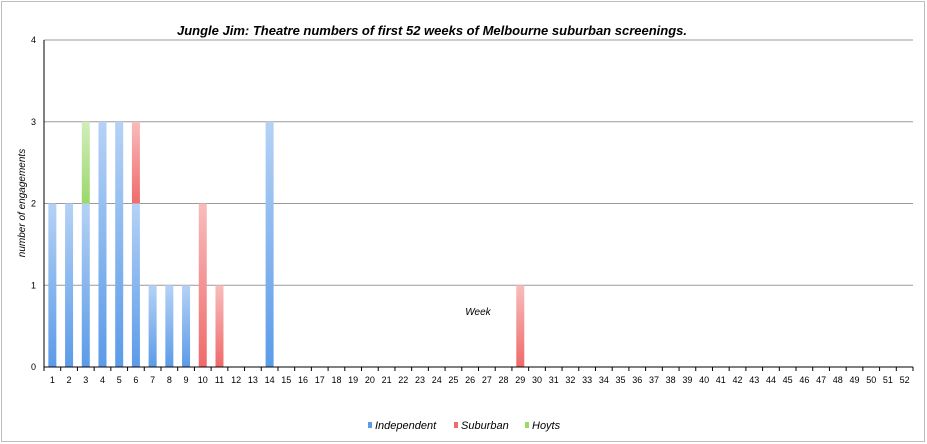 Image resolution: width=927 pixels, height=444 pixels. I want to click on x-tick-label: 15, so click(286, 380).